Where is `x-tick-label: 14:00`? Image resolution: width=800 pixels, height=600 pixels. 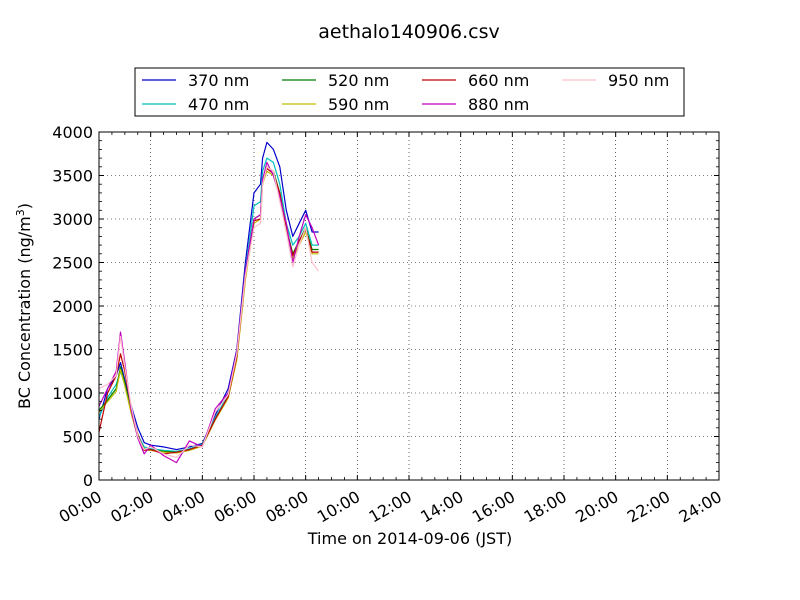
x-tick-label: 14:00 is located at coordinates (441, 507).